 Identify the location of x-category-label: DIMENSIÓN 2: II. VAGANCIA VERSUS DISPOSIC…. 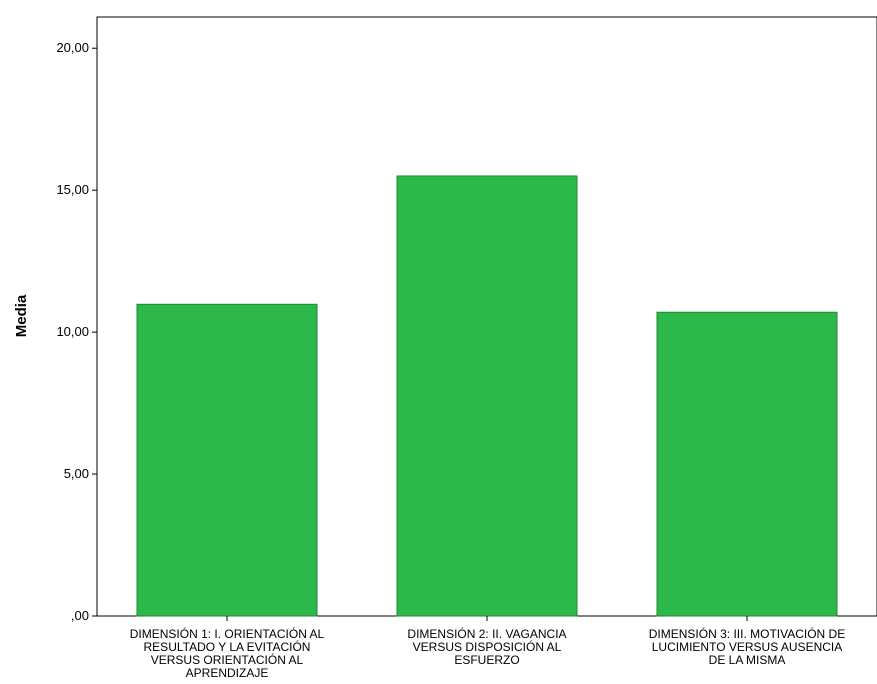
(486, 646).